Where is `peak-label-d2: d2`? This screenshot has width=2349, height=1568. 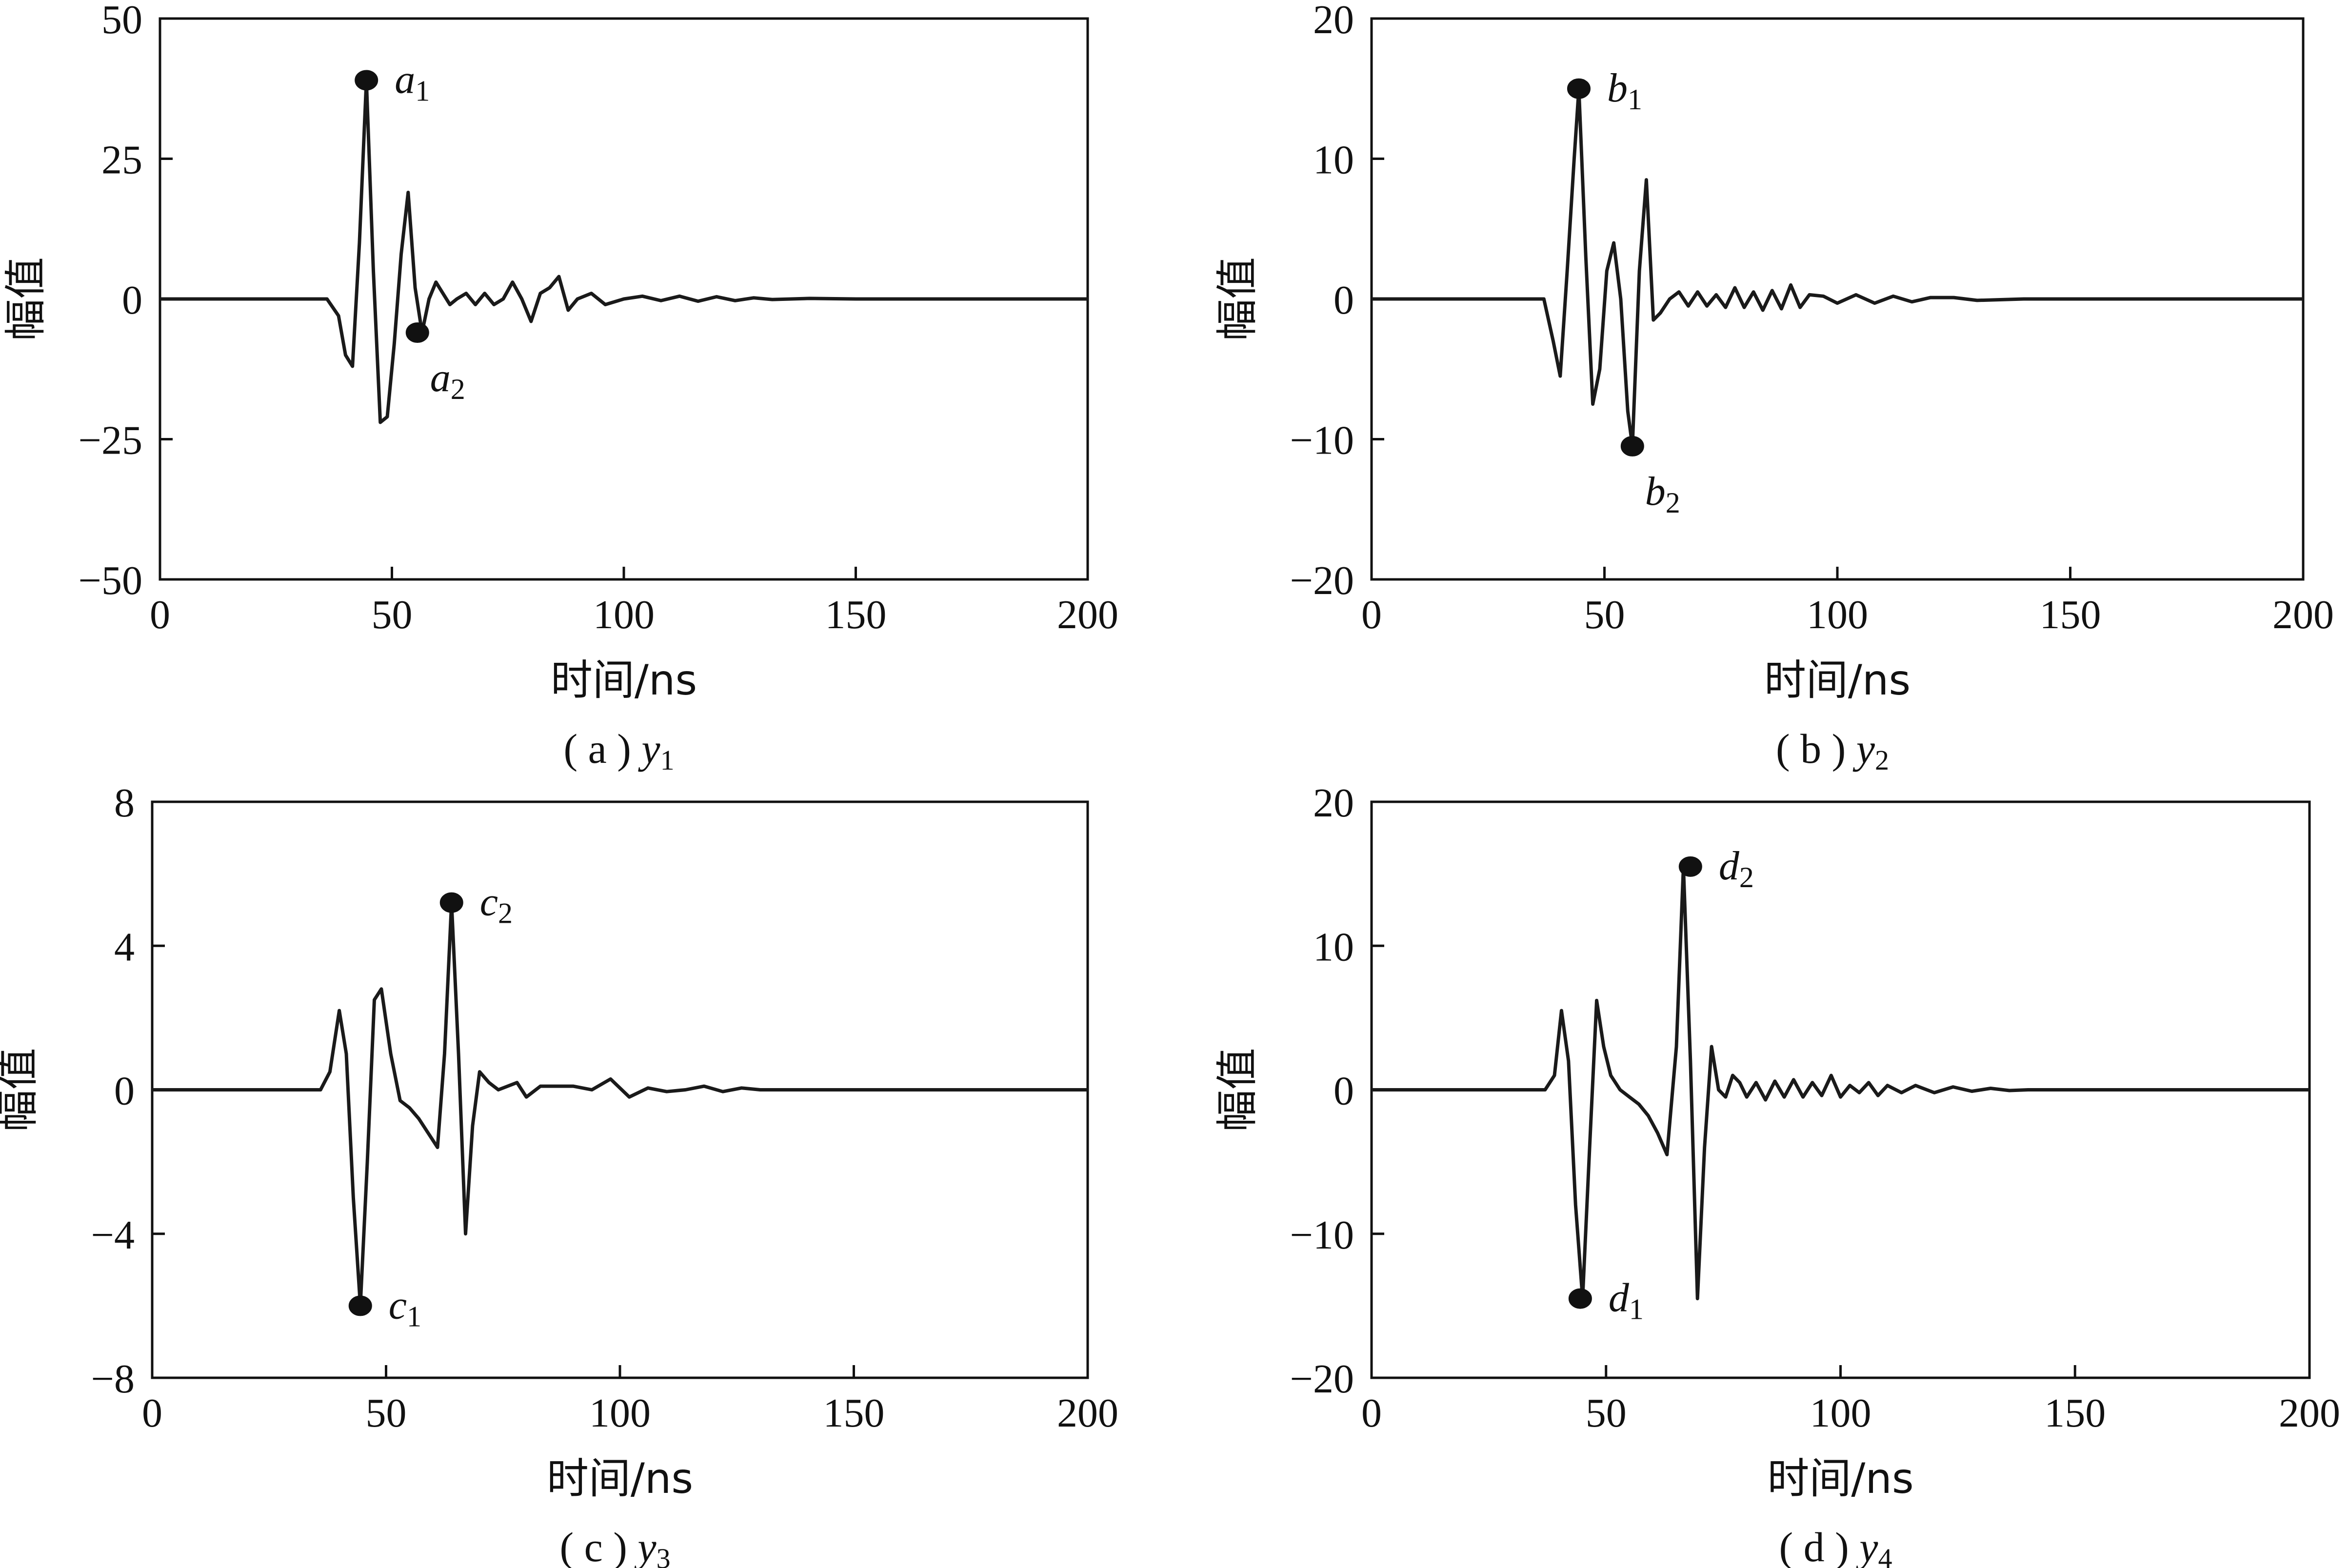 peak-label-d2: d2 is located at coordinates (1737, 868).